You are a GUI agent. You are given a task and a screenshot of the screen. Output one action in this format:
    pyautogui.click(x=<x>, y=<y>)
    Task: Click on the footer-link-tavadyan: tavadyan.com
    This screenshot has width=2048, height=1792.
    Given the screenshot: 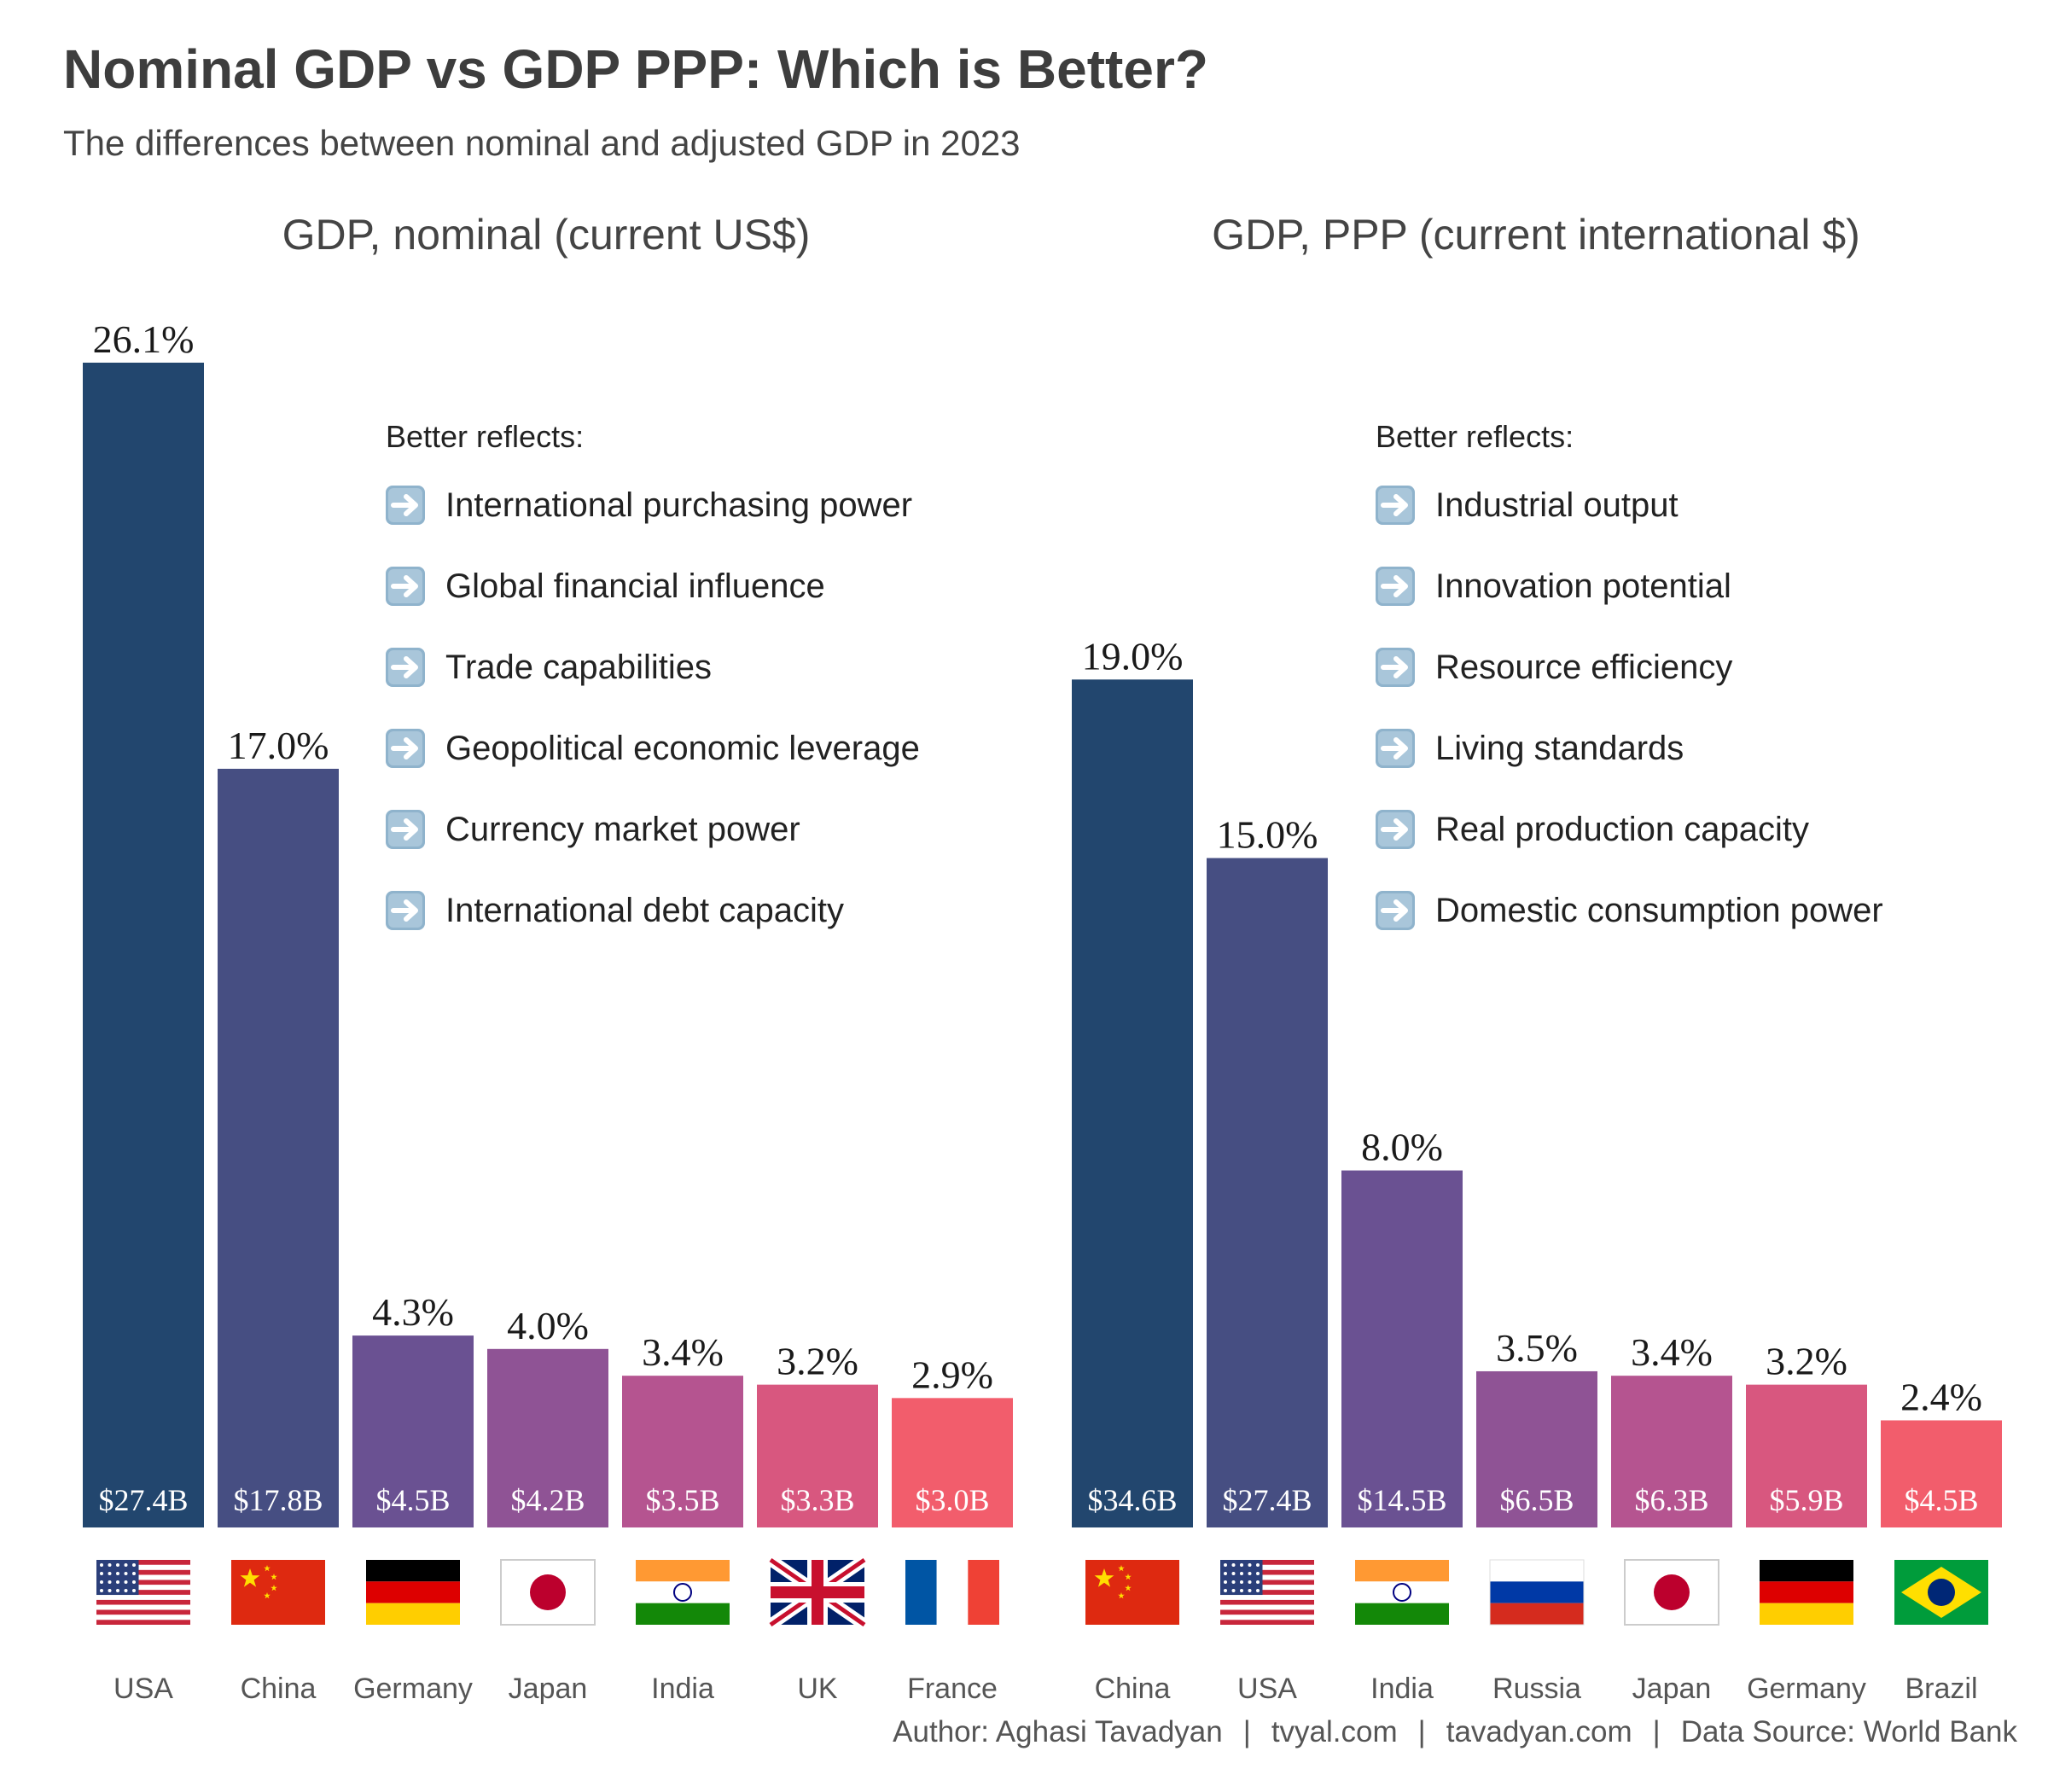 What is the action you would take?
    pyautogui.click(x=1539, y=1731)
    